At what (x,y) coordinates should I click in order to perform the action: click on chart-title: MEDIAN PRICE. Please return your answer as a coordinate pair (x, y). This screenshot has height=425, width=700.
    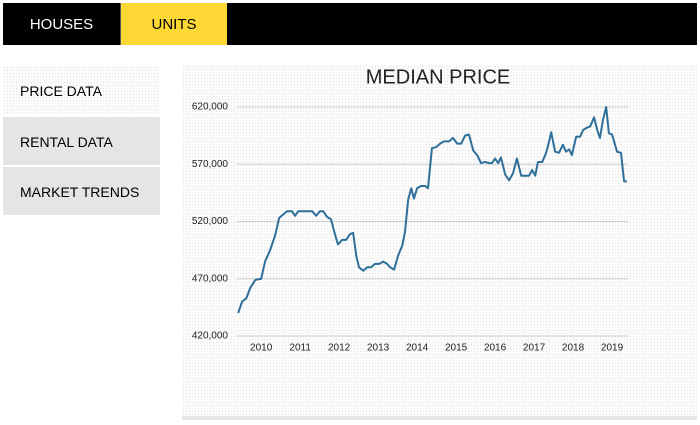
    Looking at the image, I should click on (438, 77).